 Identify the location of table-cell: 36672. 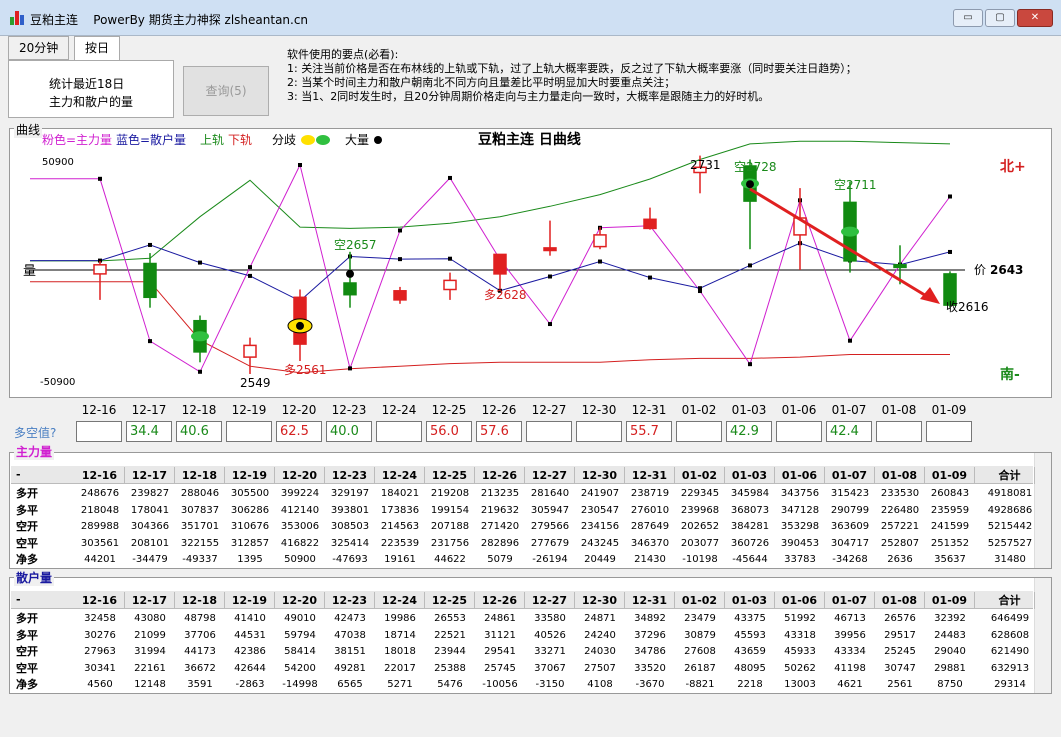
(200, 668).